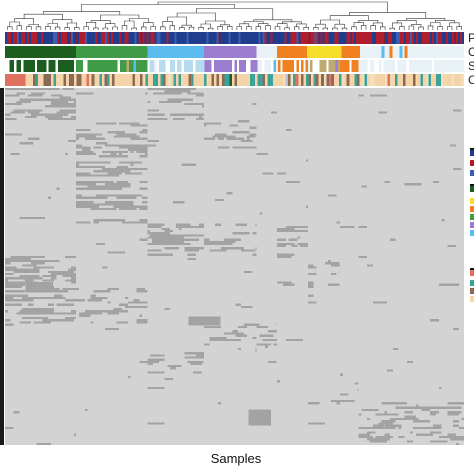 The width and height of the screenshot is (474, 474). What do you see at coordinates (41, 52) in the screenshot?
I see `track-c-group` at bounding box center [41, 52].